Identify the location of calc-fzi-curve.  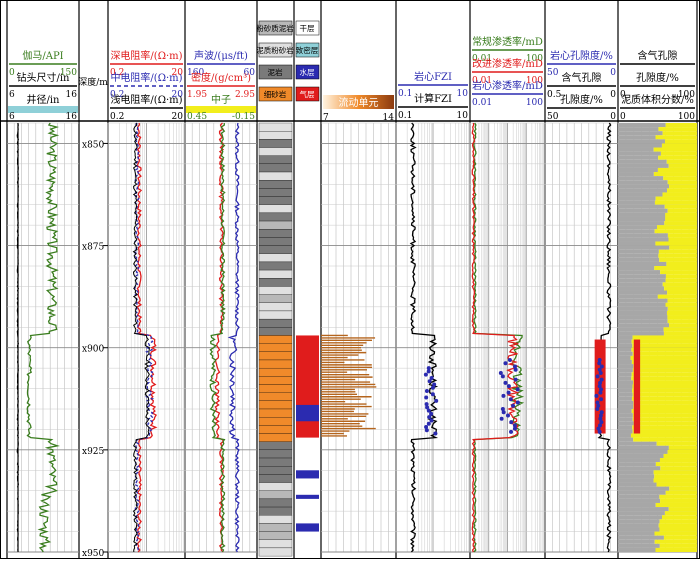
(424, 337).